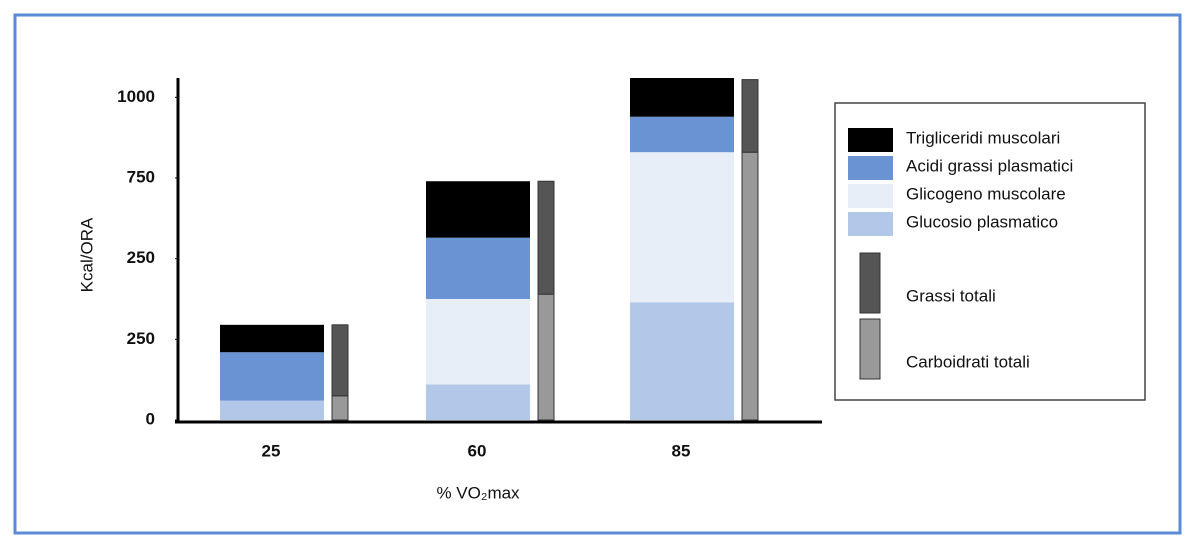 The height and width of the screenshot is (553, 1196). Describe the element at coordinates (478, 492) in the screenshot. I see `x-axis-label: % VO₂max` at that location.